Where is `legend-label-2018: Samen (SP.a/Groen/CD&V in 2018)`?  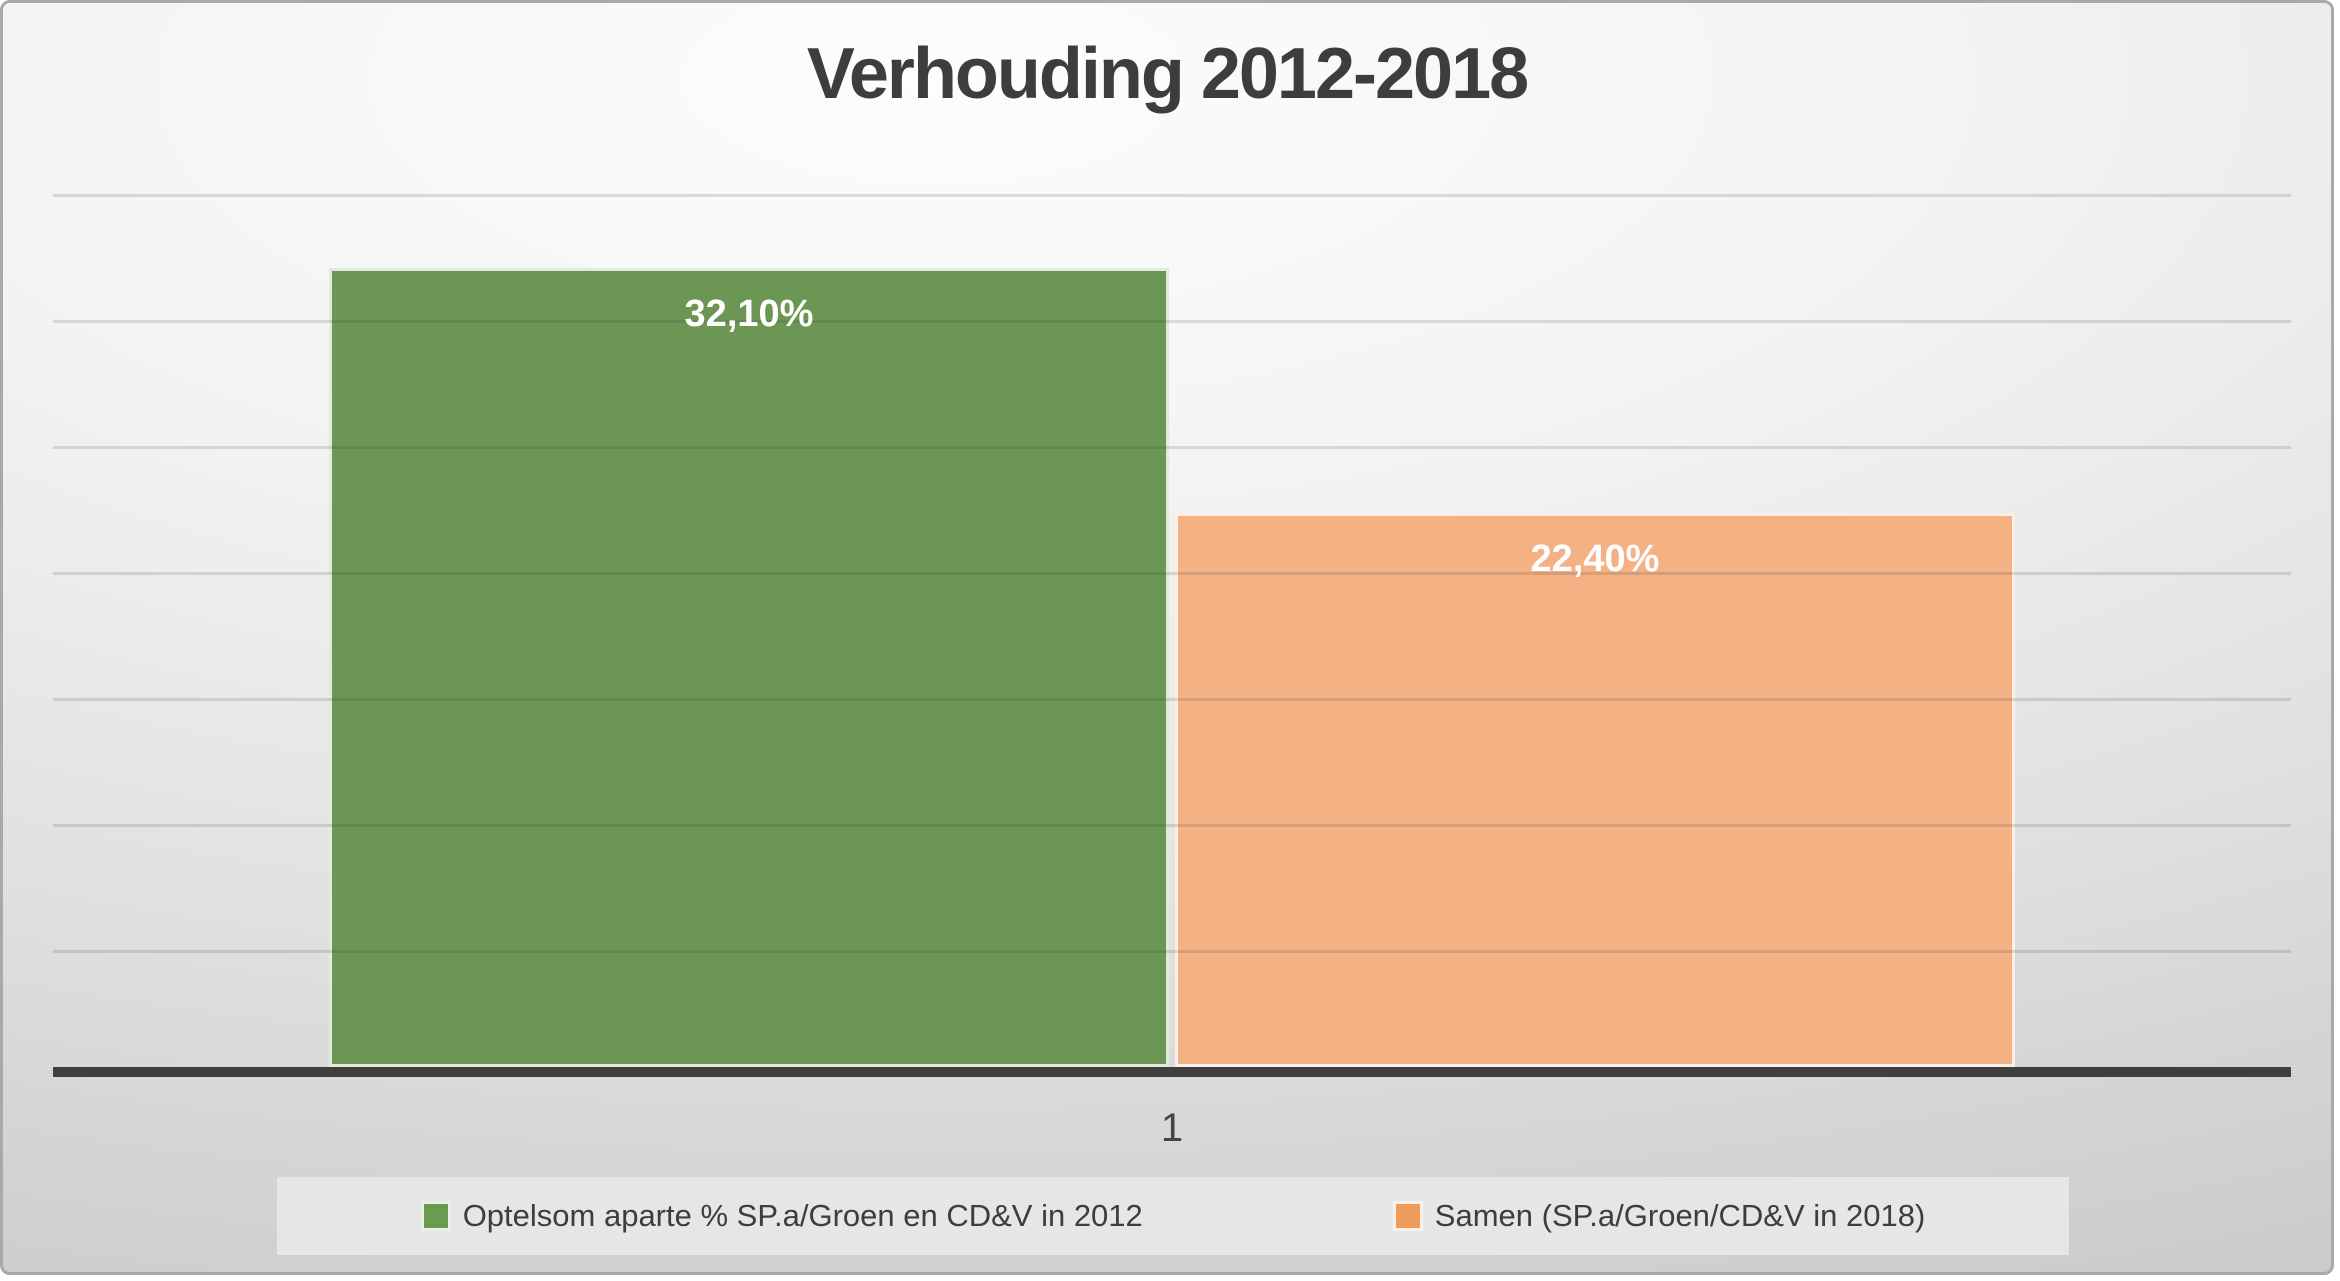
legend-label-2018: Samen (SP.a/Groen/CD&V in 2018) is located at coordinates (1680, 1215).